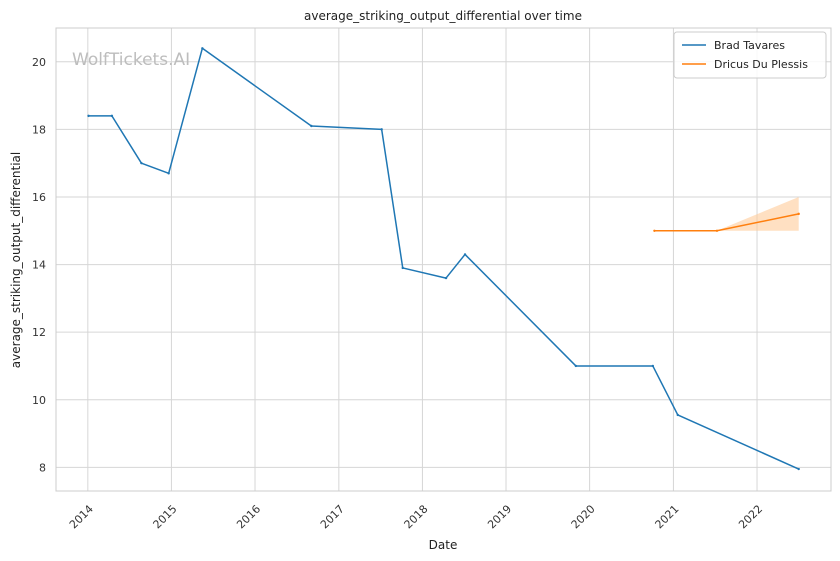  I want to click on y-axis-ticks: 8 10 12 14 16 18 20, so click(39, 265).